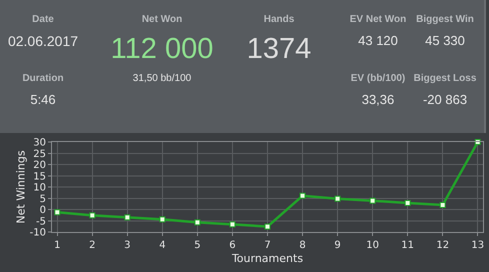 Image resolution: width=489 pixels, height=272 pixels. Describe the element at coordinates (267, 259) in the screenshot. I see `x-axis-title: Tournaments` at that location.